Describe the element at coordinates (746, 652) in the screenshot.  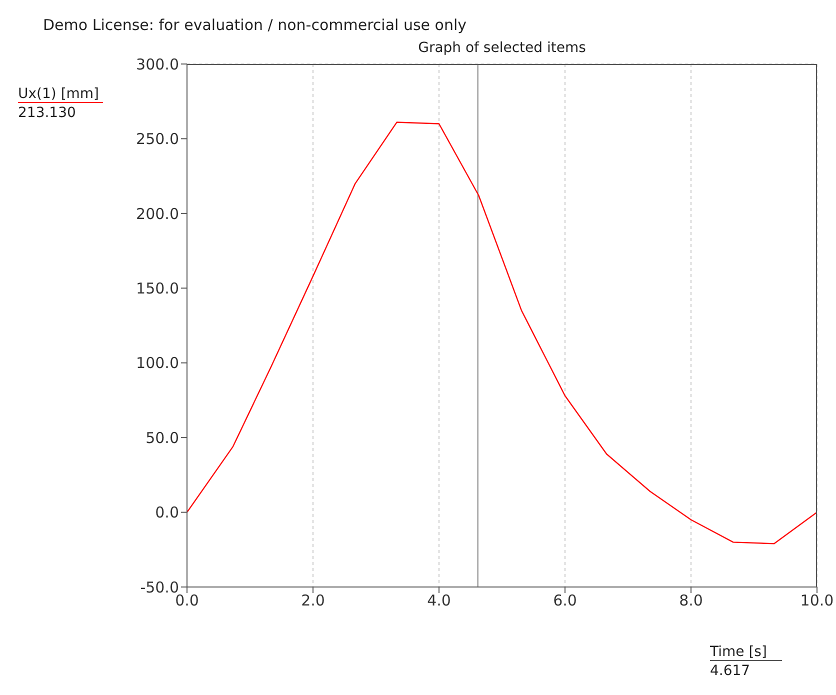
I see `x-axis-title: Time [s]` at that location.